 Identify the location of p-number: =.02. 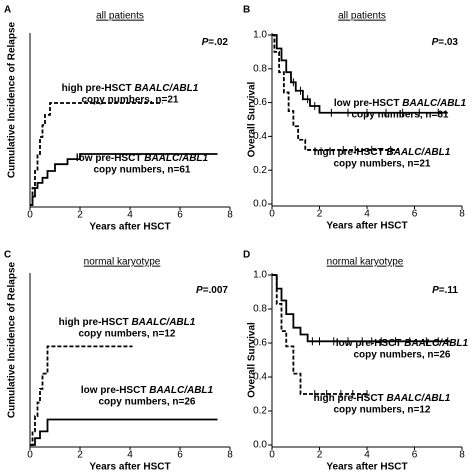
(218, 42).